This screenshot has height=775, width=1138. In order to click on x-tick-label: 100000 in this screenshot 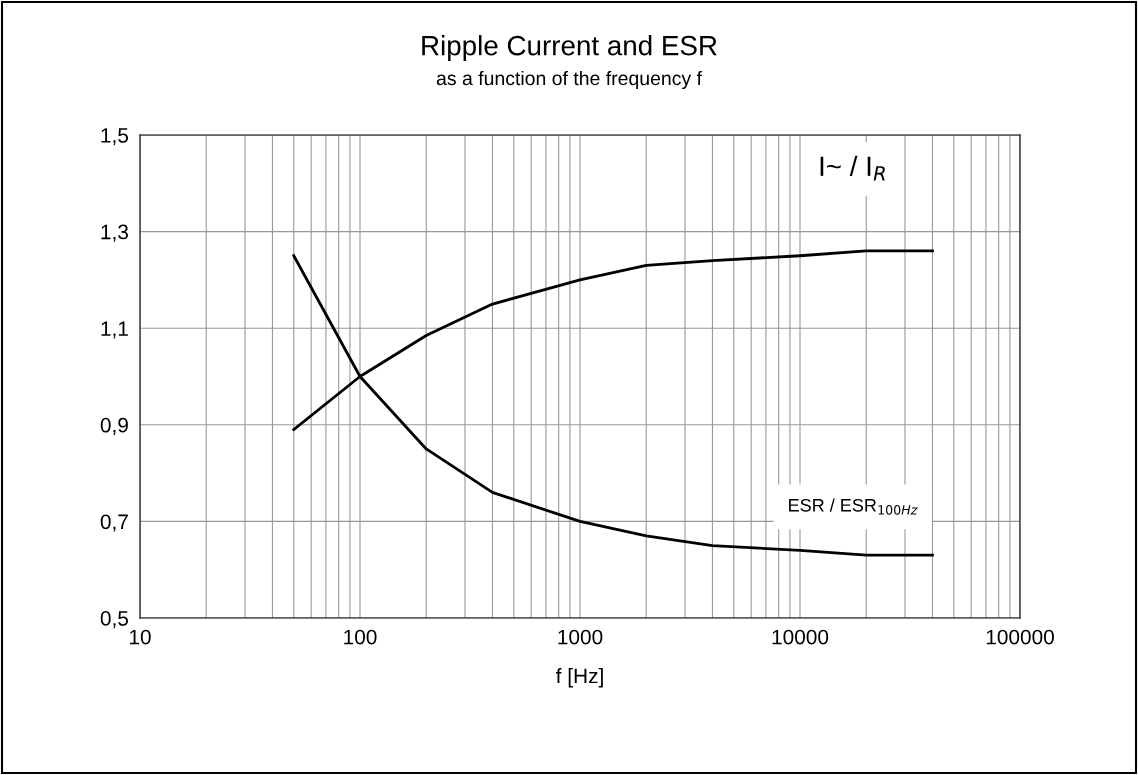, I will do `click(1020, 637)`.